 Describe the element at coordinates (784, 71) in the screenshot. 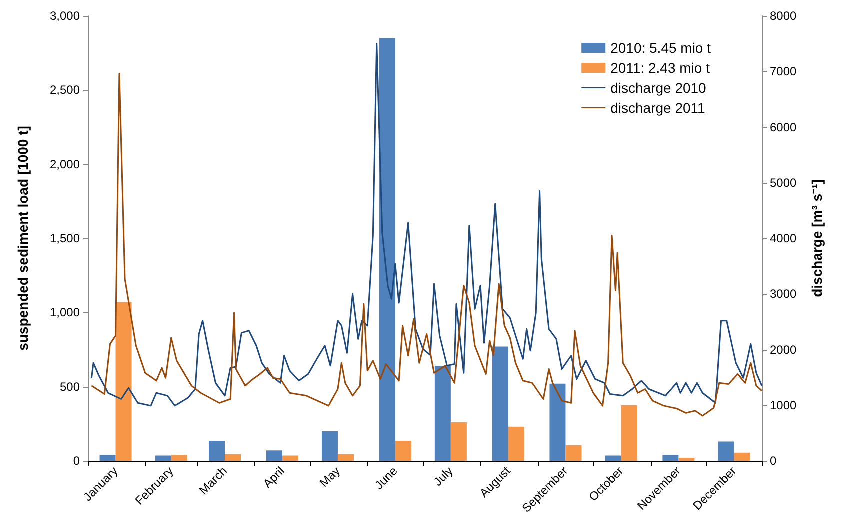

I see `y2-tick-label: 7000` at that location.